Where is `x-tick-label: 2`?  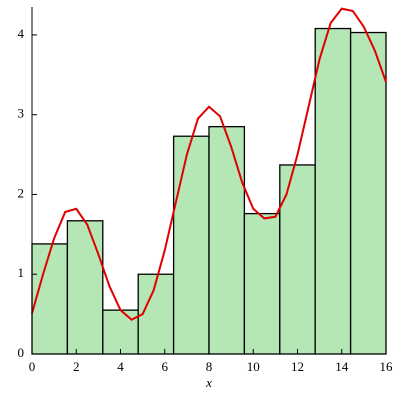
x-tick-label: 2 is located at coordinates (76, 366).